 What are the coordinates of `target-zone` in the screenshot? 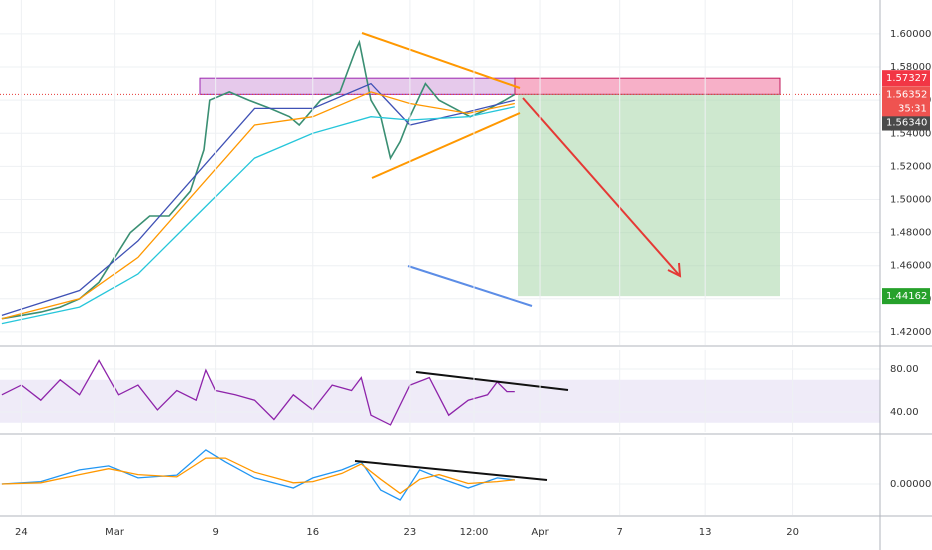 It's located at (649, 195).